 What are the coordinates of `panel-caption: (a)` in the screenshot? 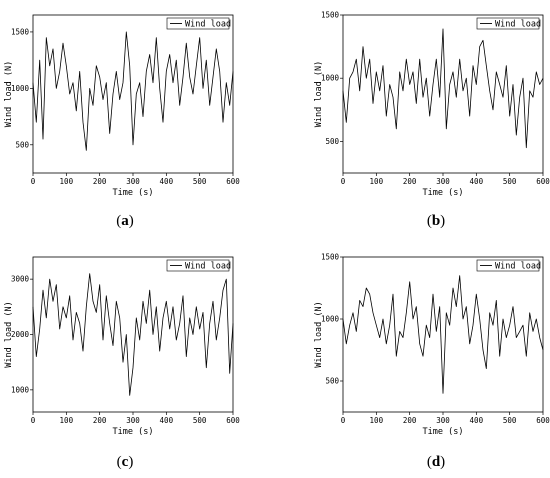 It's located at (125, 221).